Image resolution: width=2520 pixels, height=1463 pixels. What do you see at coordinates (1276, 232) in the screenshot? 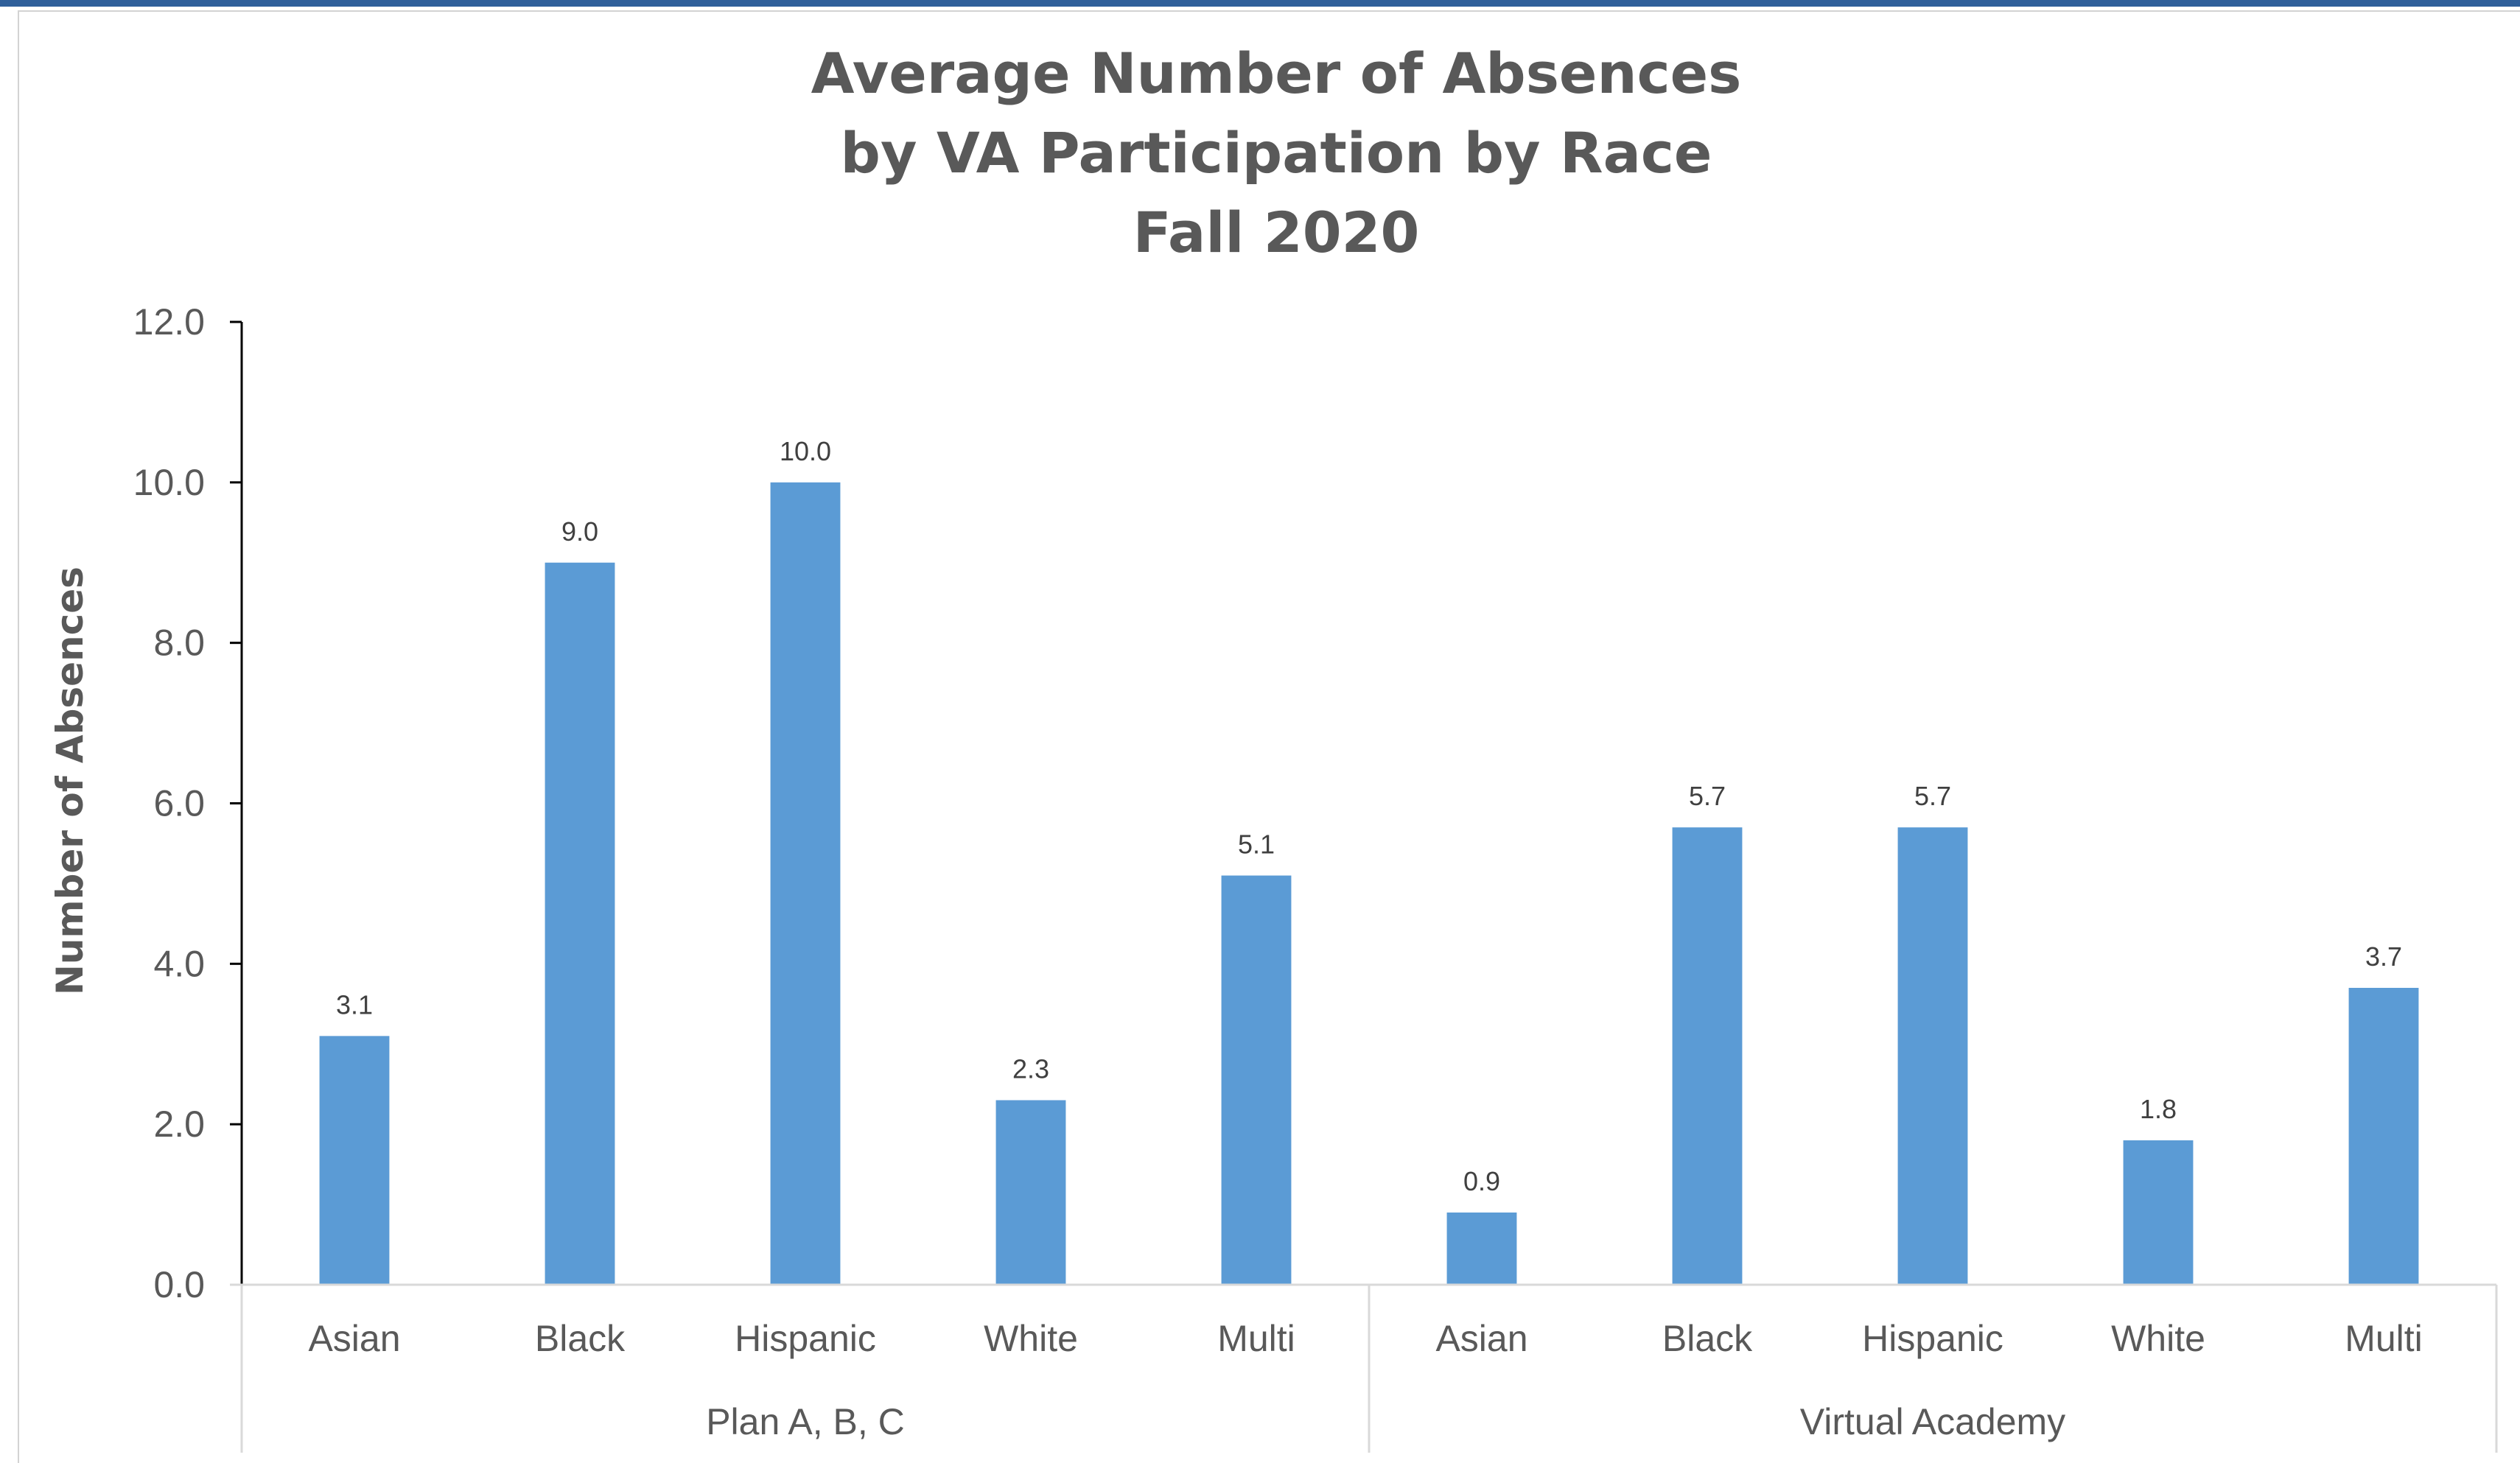
I see `chart-title-line-3: Fall 2020` at bounding box center [1276, 232].